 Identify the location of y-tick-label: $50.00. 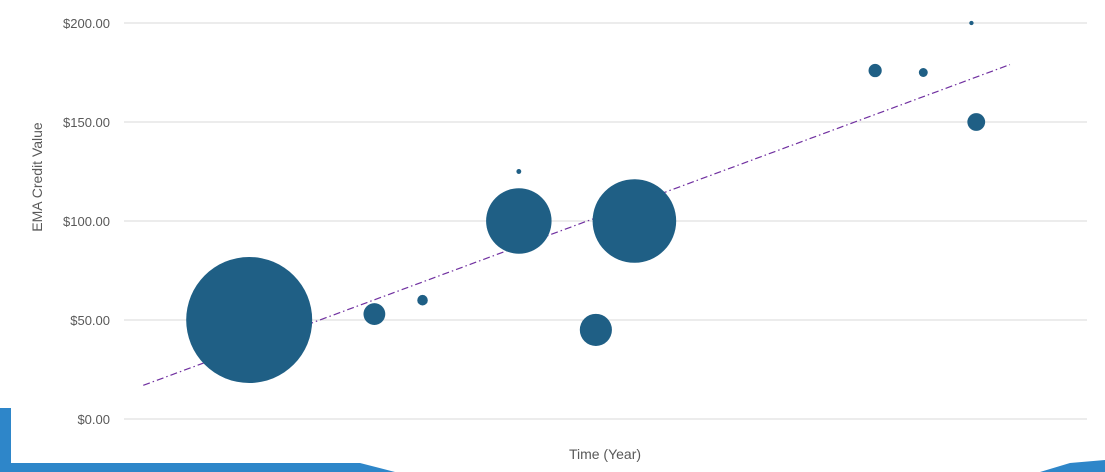
(90, 320).